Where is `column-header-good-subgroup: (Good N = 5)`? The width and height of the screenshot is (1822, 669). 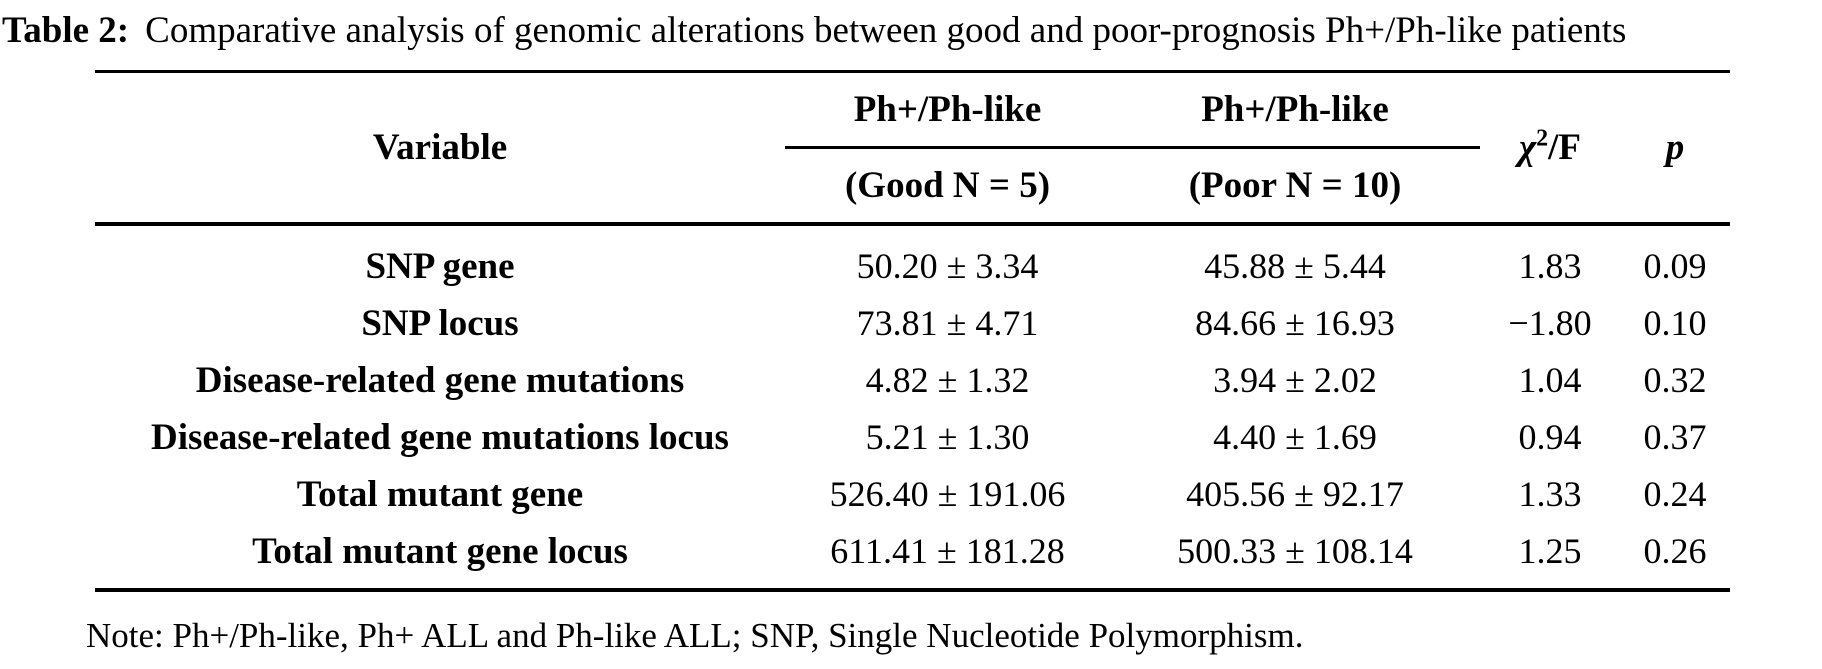
column-header-good-subgroup: (Good N = 5) is located at coordinates (947, 186).